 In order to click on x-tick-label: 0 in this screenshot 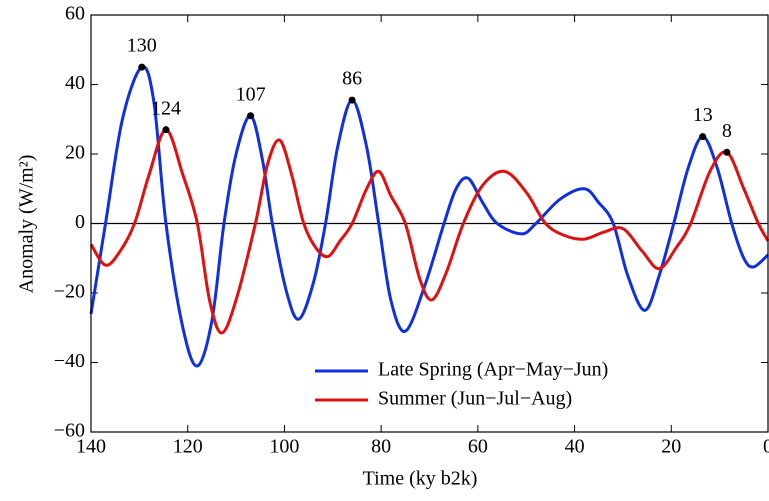, I will do `click(766, 447)`.